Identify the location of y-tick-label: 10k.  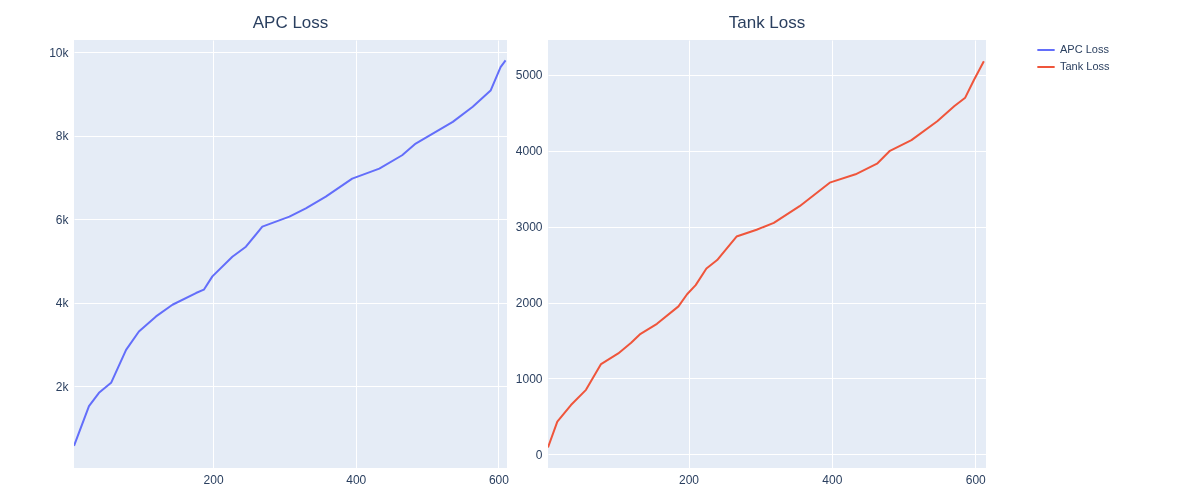
(59, 52).